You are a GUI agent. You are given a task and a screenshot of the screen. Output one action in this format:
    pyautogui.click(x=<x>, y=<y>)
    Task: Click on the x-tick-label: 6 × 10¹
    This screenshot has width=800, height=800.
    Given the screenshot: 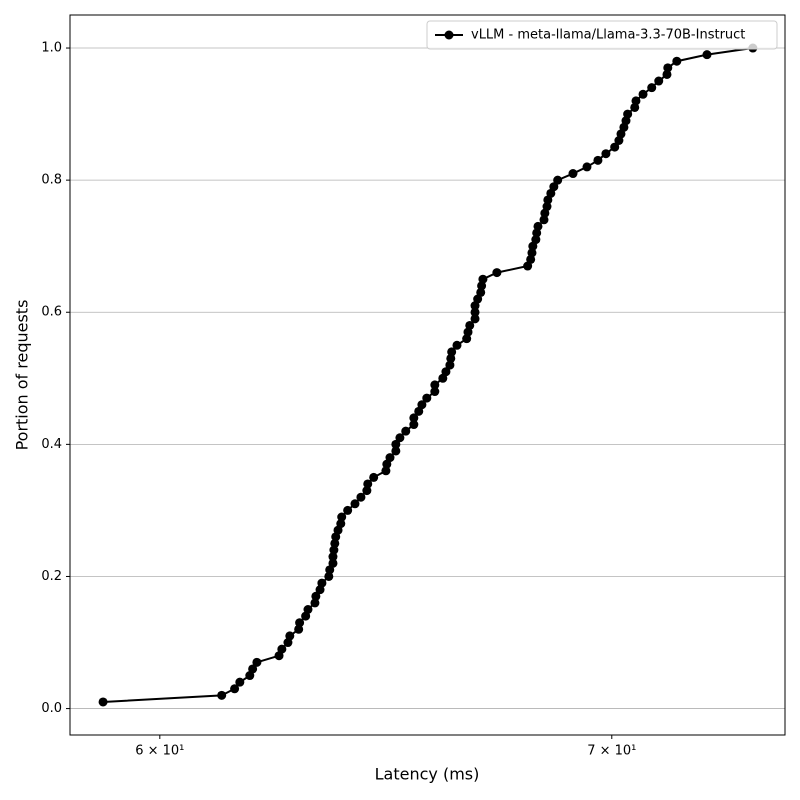 What is the action you would take?
    pyautogui.click(x=159, y=751)
    